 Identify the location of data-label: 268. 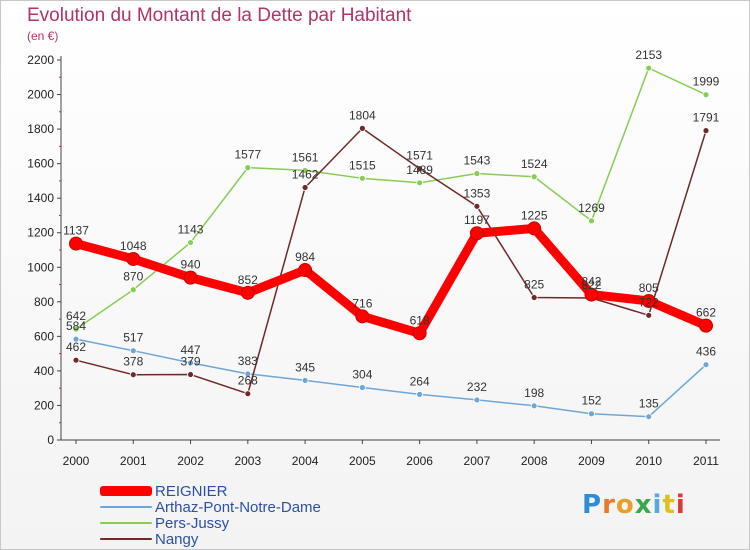
(248, 381).